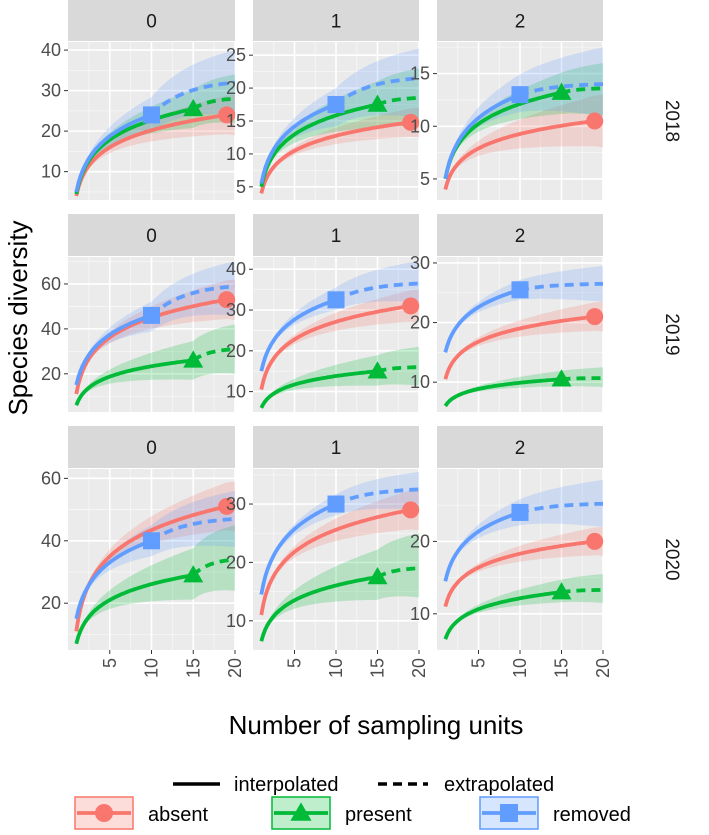 This screenshot has height=835, width=709. Describe the element at coordinates (141, 813) in the screenshot. I see `legend-item-absent: absent` at that location.